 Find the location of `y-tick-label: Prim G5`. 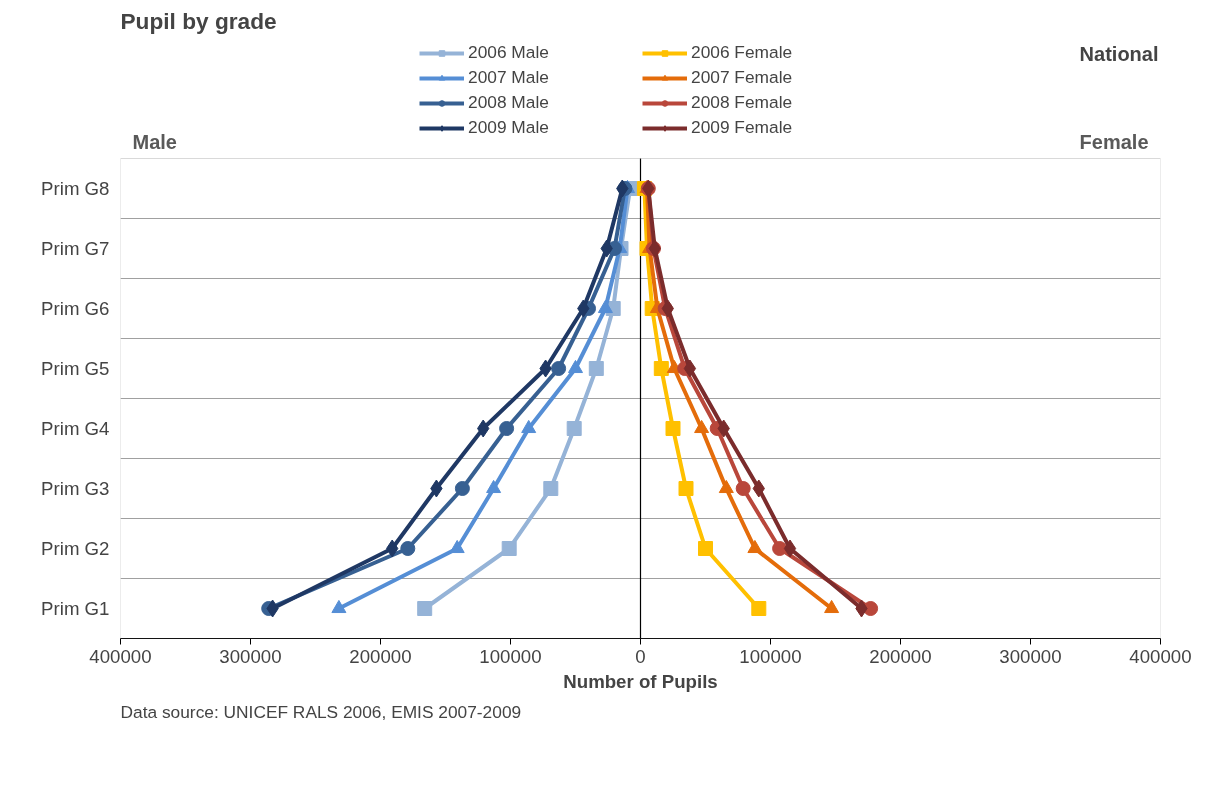

y-tick-label: Prim G5 is located at coordinates (75, 368).